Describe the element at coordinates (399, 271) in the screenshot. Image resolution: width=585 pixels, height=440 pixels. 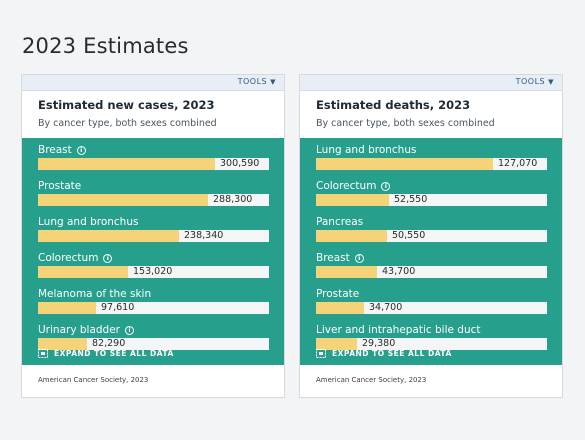
I see `bar-value: 43,700` at that location.